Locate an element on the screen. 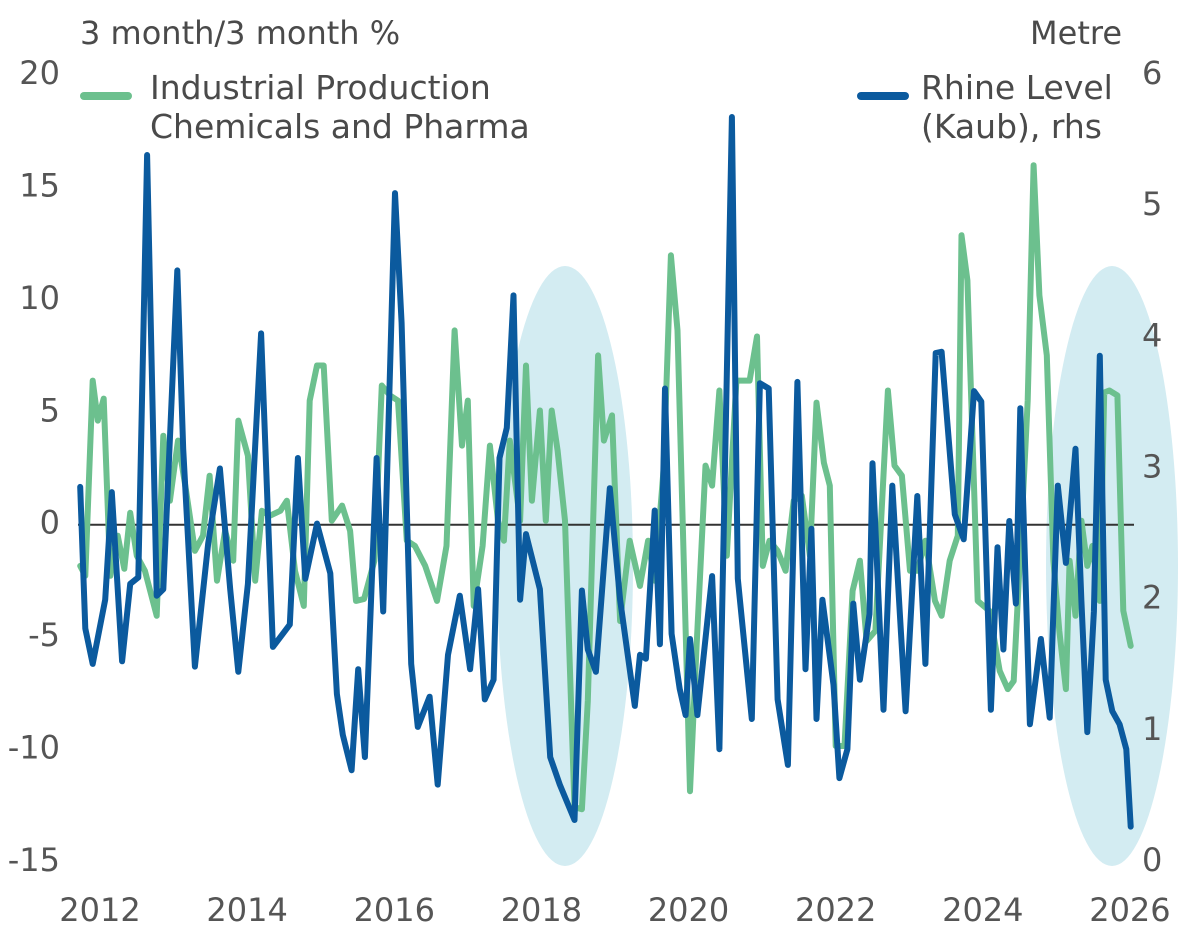 This screenshot has width=1198, height=931. y2-tick-label: 1 is located at coordinates (1152, 729).